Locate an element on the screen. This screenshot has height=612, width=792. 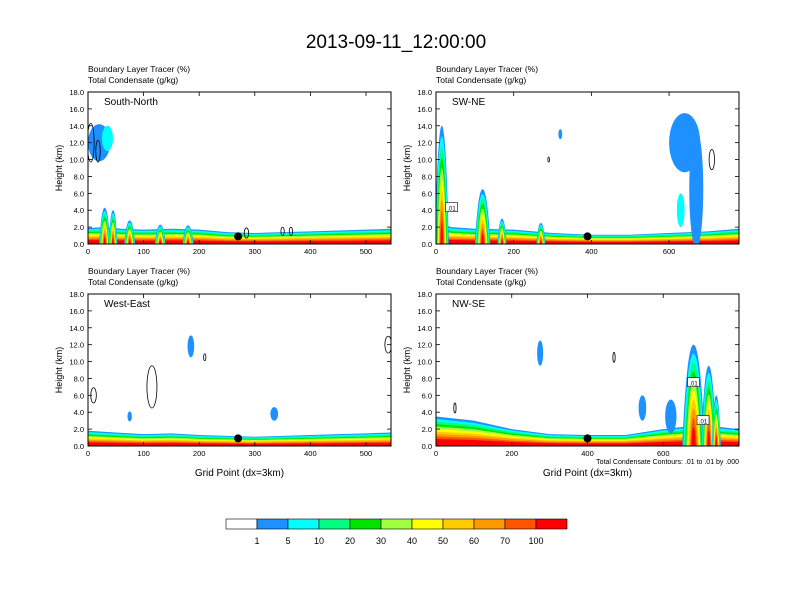
x-tick-label: 600 is located at coordinates (669, 251).